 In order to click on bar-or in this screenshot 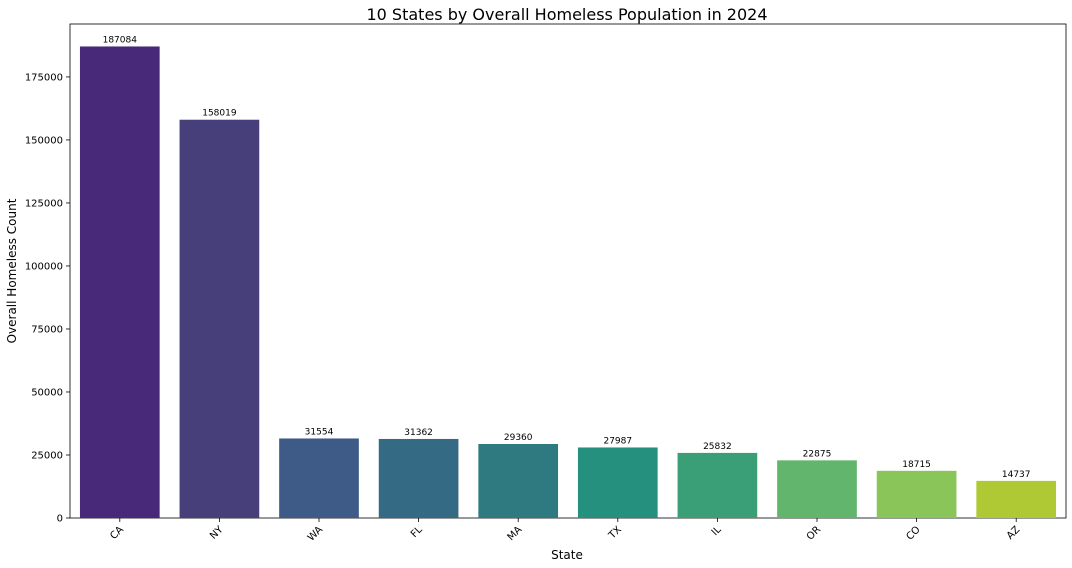, I will do `click(817, 489)`.